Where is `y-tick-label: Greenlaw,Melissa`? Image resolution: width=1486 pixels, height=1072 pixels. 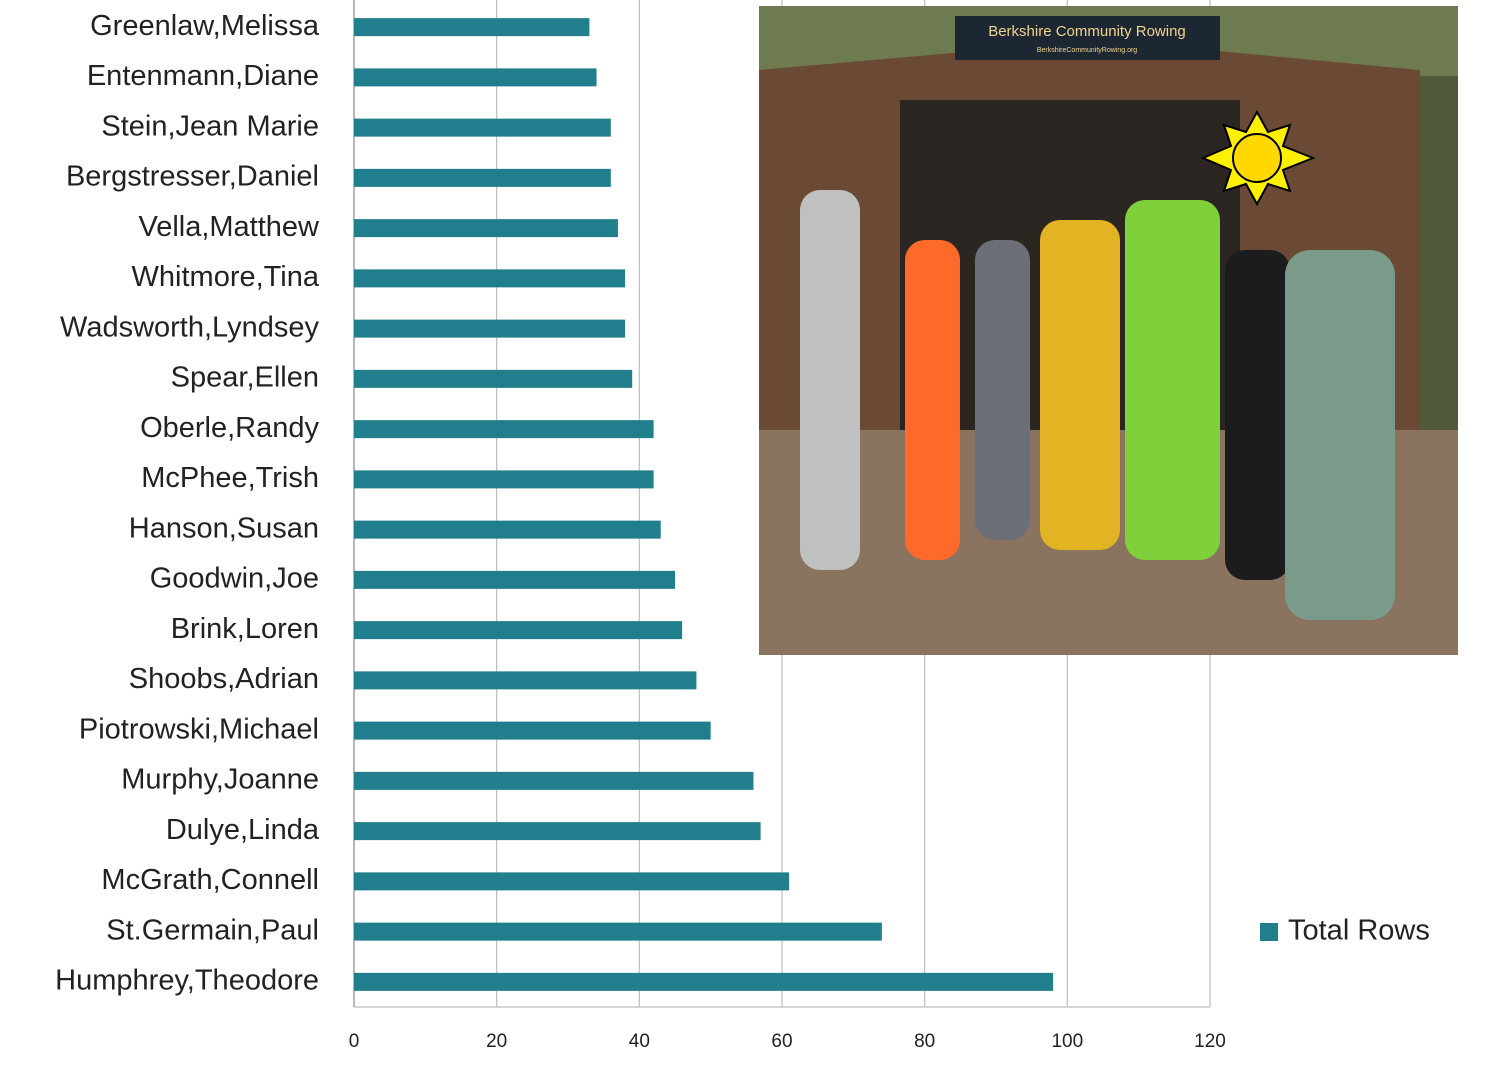 y-tick-label: Greenlaw,Melissa is located at coordinates (205, 26).